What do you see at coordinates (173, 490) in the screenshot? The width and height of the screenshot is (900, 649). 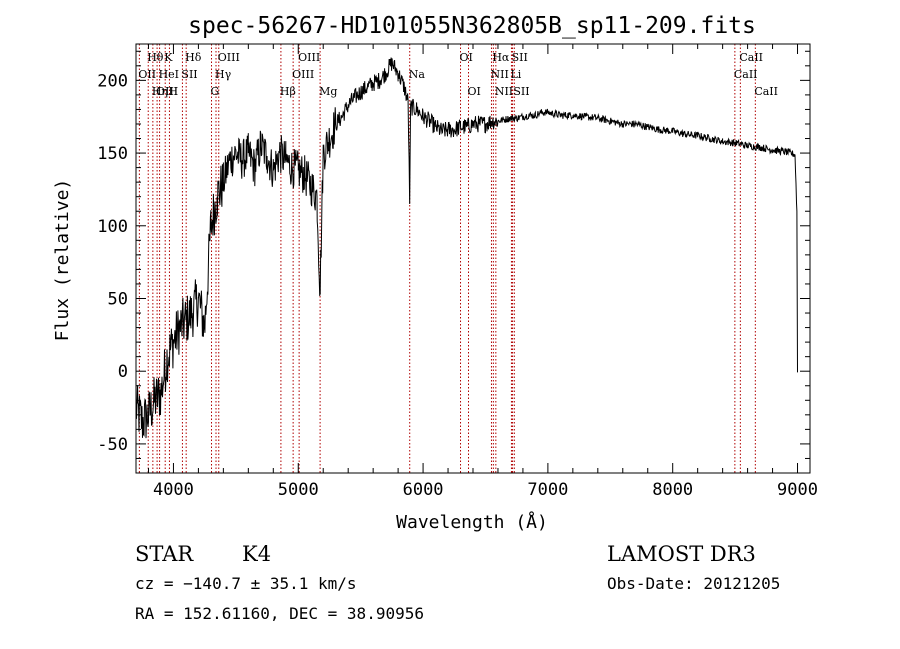 I see `x-tick-label: 4000` at bounding box center [173, 490].